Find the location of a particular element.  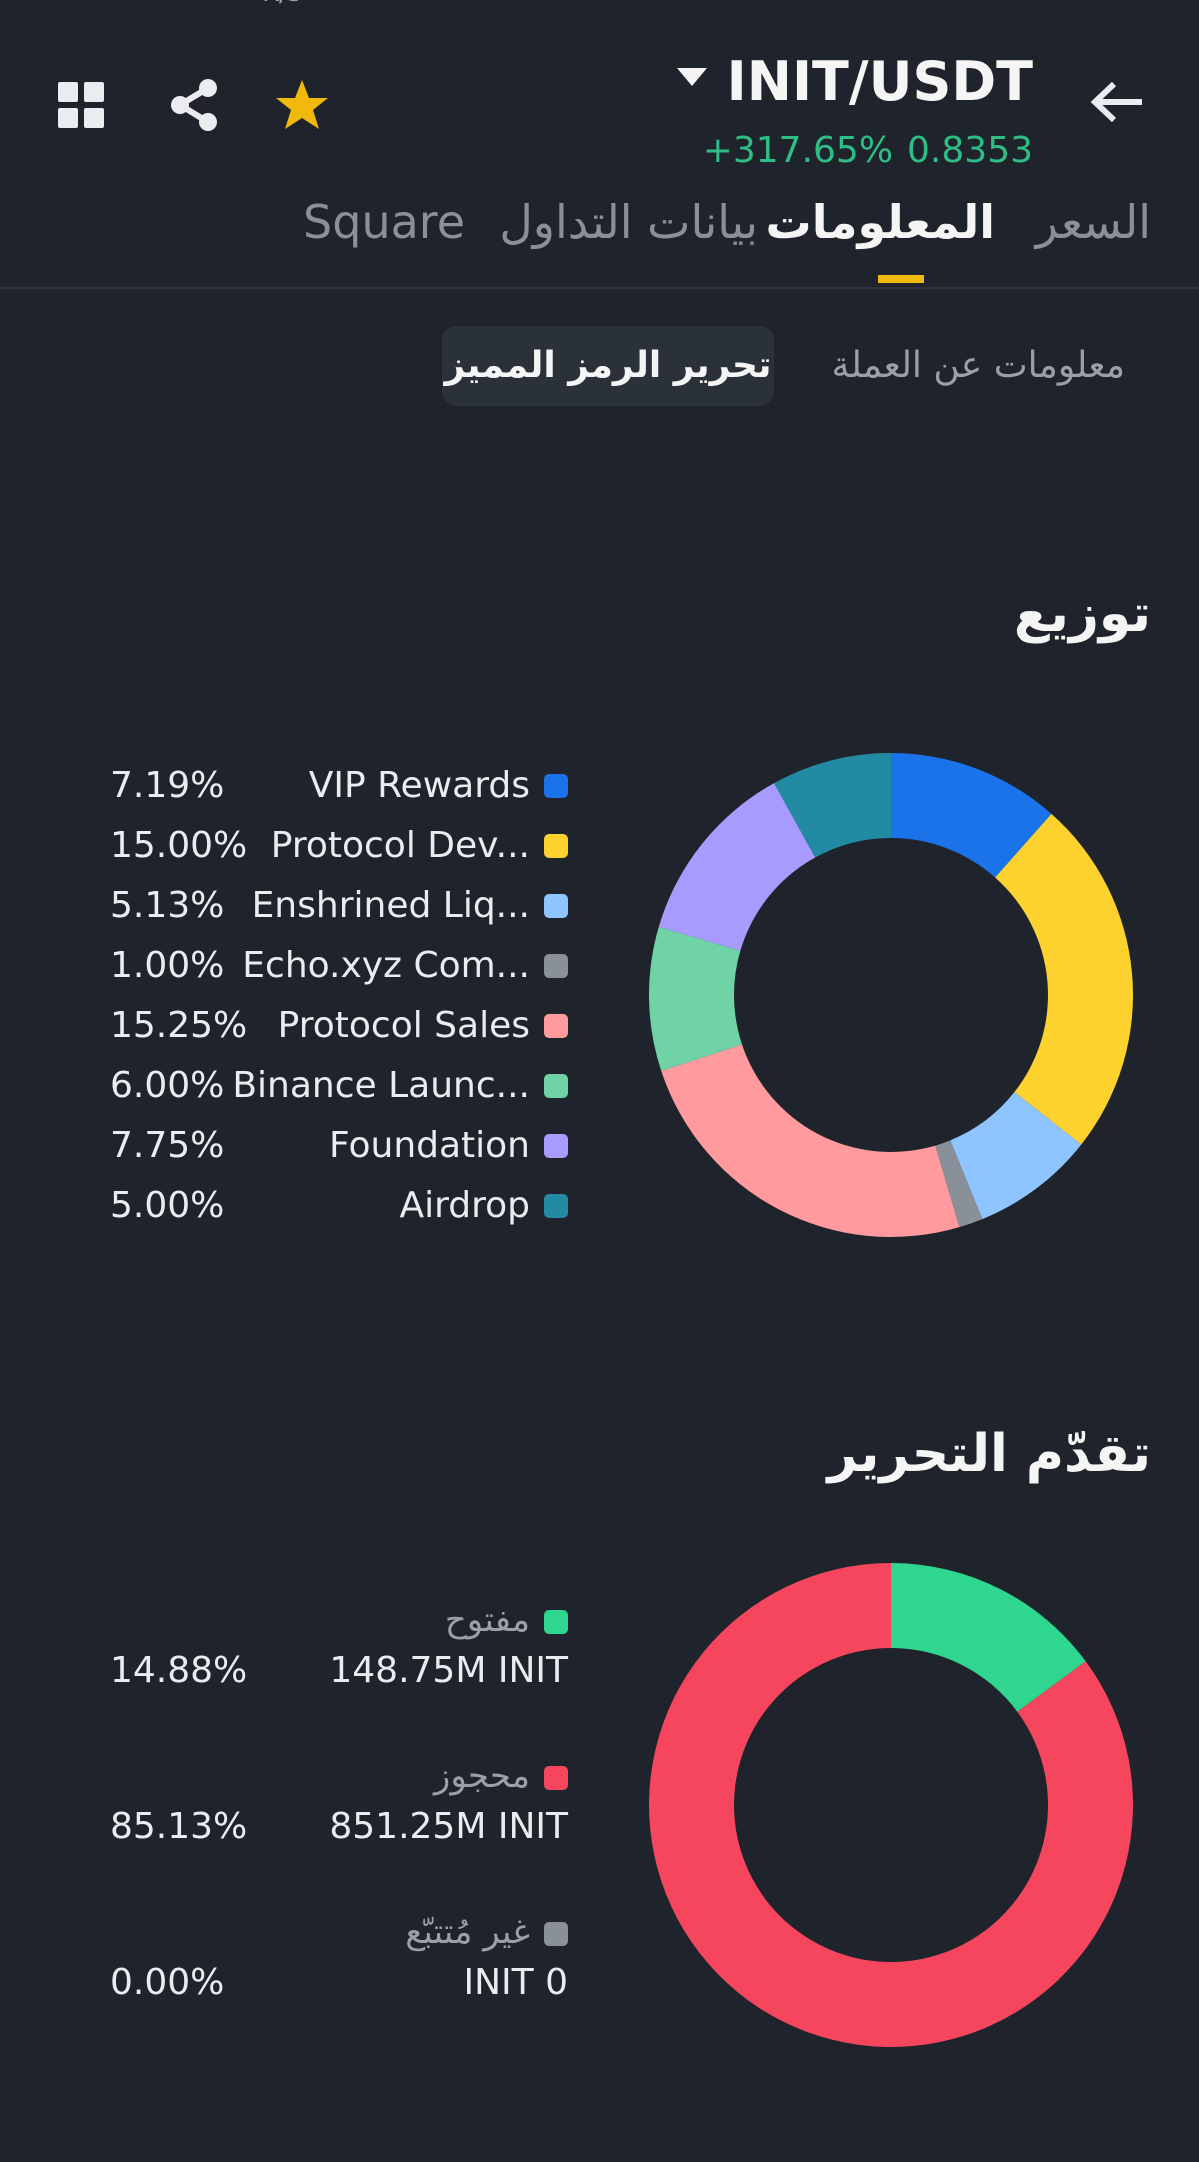

legend-item: 7.75% Foundation is located at coordinates (290, 1146).